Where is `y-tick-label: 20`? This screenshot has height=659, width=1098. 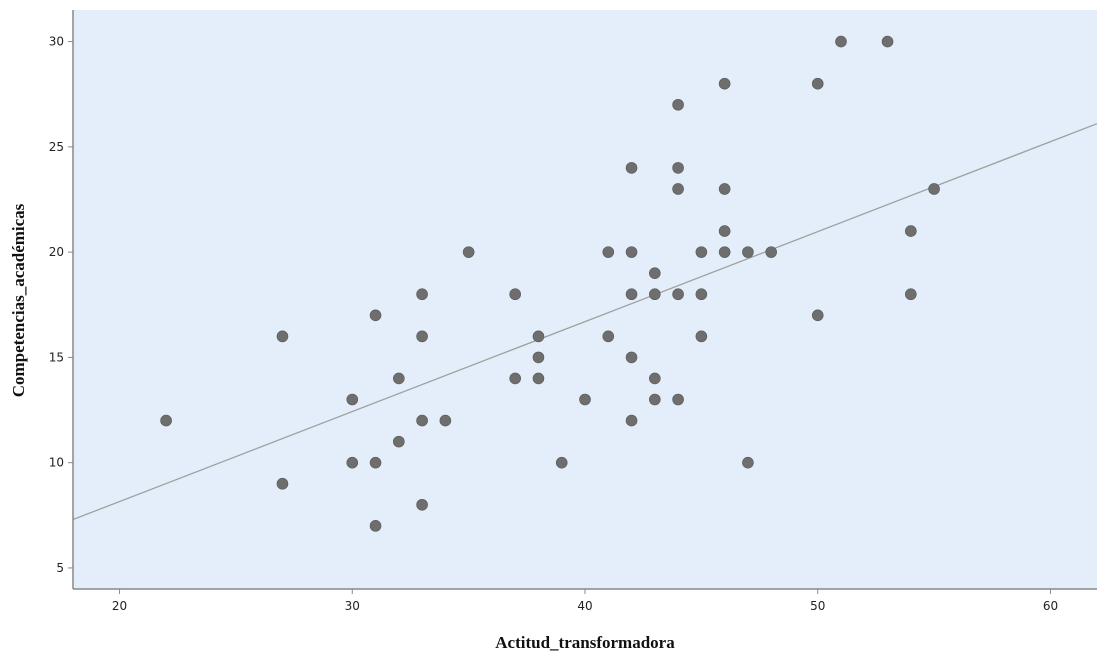 y-tick-label: 20 is located at coordinates (56, 252).